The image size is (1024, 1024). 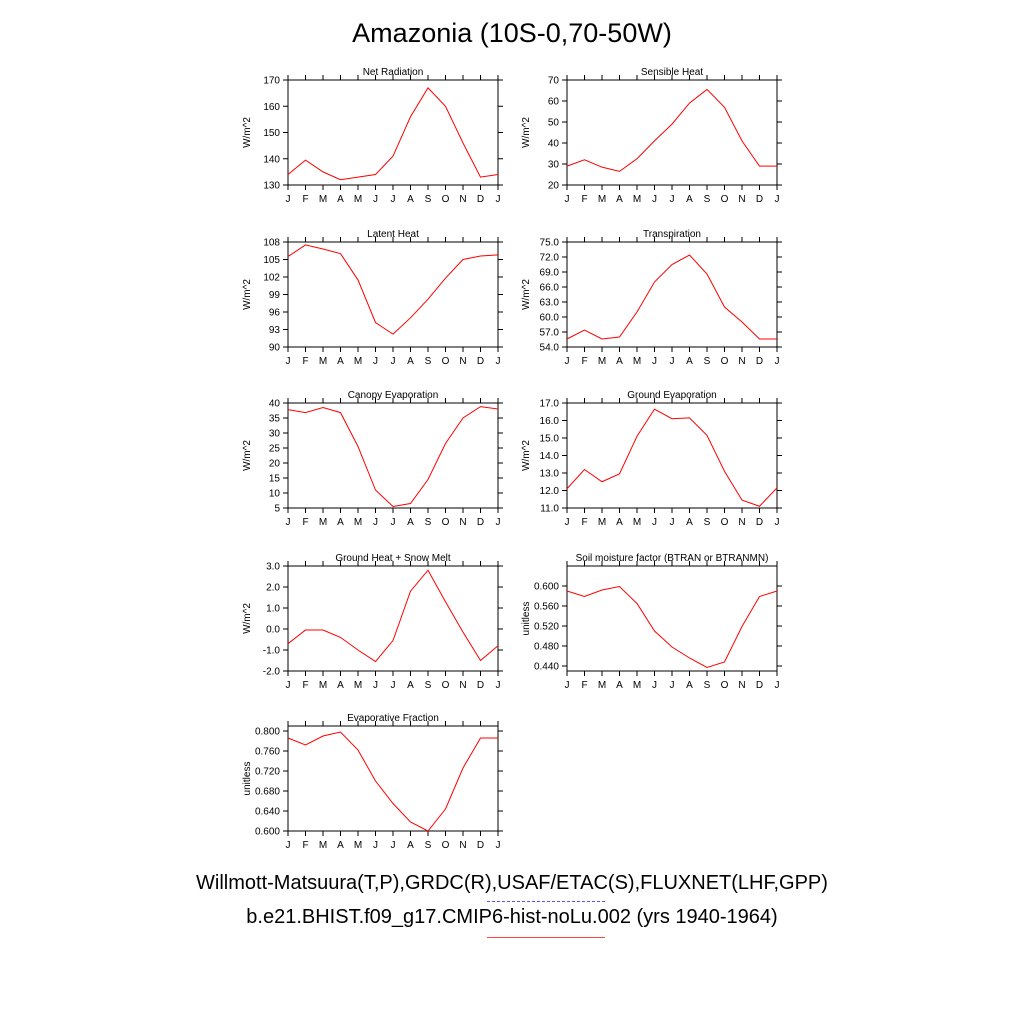 What do you see at coordinates (267, 812) in the screenshot?
I see `y-tick-label: 0.640` at bounding box center [267, 812].